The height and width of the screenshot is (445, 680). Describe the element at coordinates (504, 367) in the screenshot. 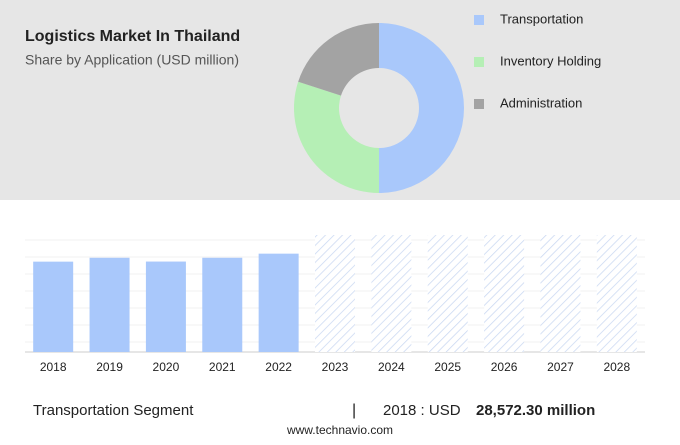

I see `x-tick-label: 2026` at that location.